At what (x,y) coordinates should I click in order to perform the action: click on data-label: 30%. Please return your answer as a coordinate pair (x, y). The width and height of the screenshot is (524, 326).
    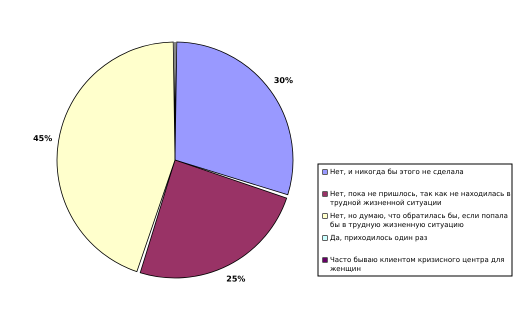
    Looking at the image, I should click on (283, 81).